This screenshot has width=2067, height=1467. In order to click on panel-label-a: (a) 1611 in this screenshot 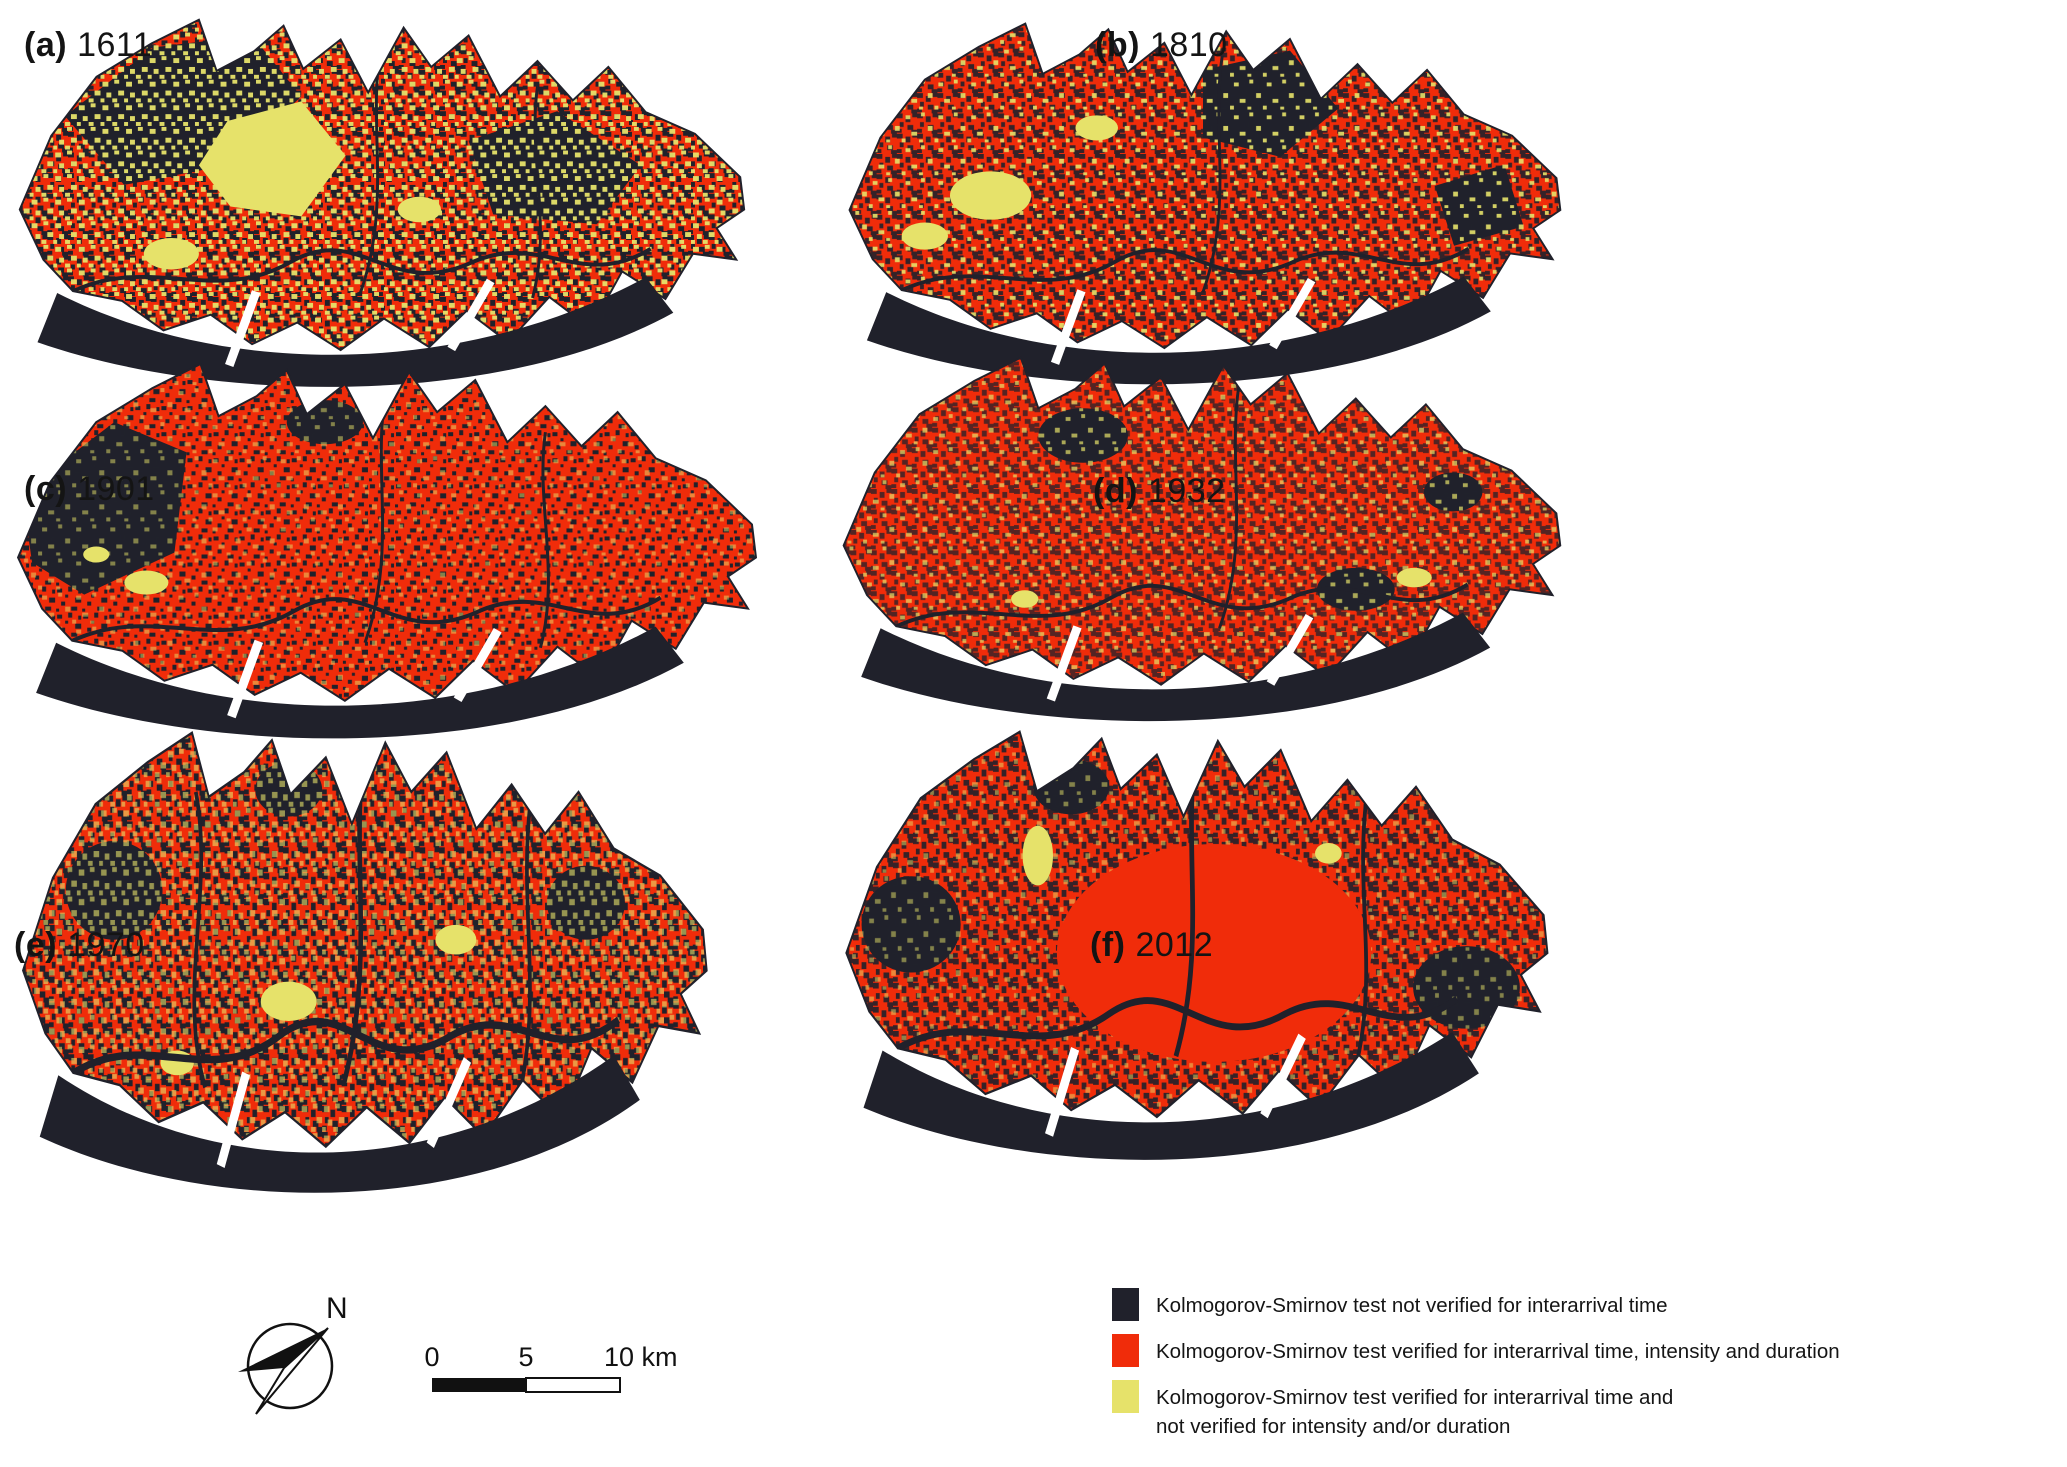, I will do `click(88, 45)`.